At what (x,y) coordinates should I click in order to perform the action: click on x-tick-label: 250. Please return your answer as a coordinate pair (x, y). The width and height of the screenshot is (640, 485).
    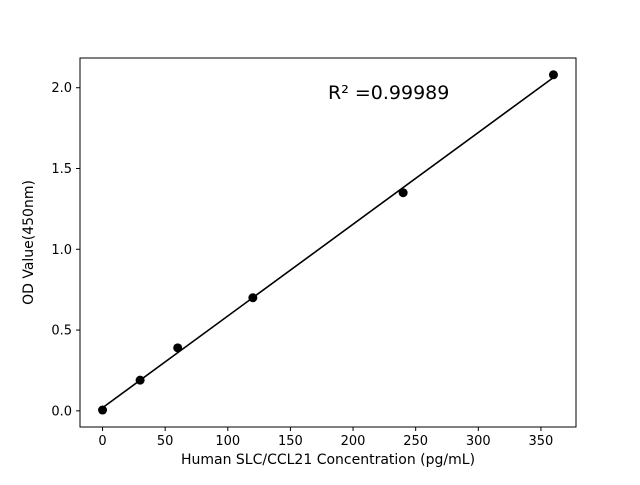
    Looking at the image, I should click on (415, 441).